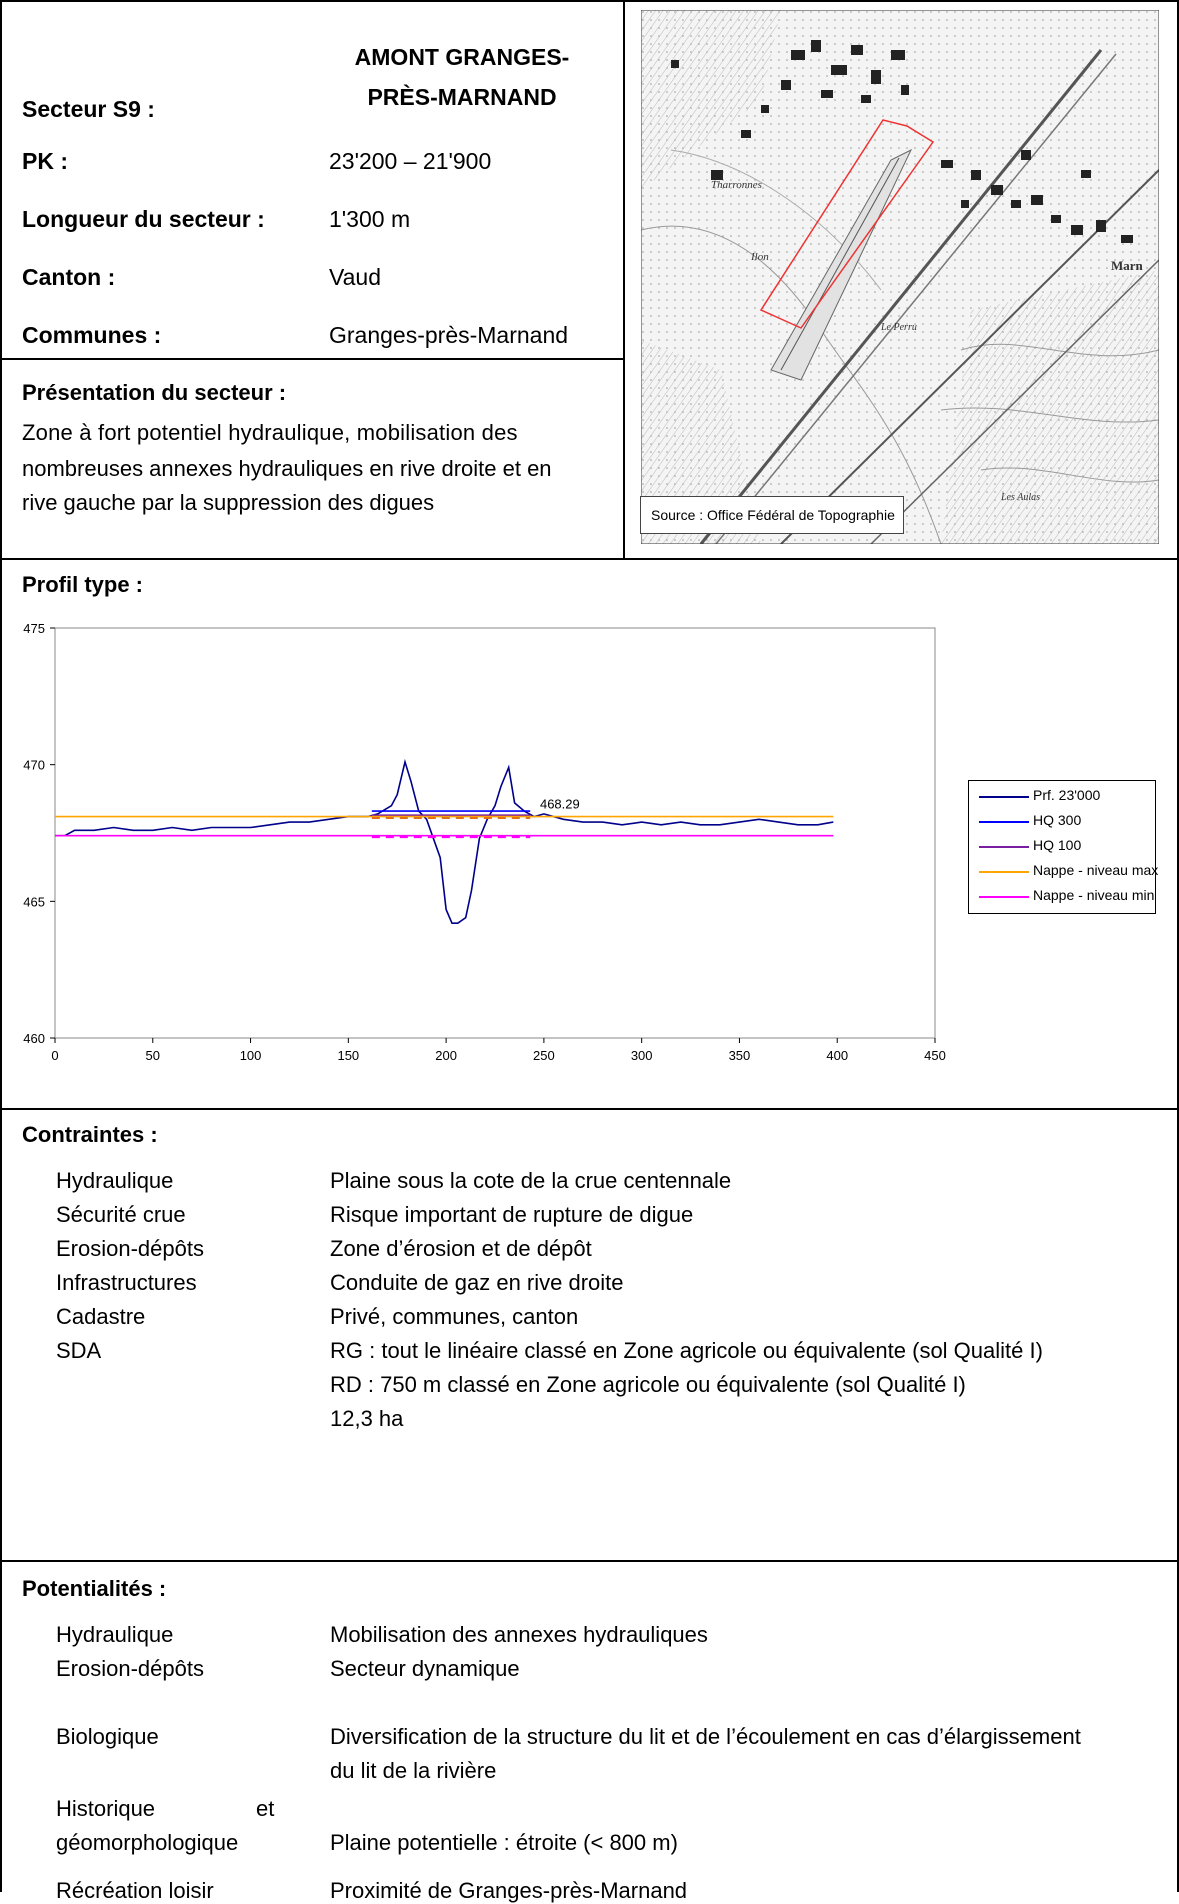  I want to click on legend-label: HQ 300, so click(1057, 820).